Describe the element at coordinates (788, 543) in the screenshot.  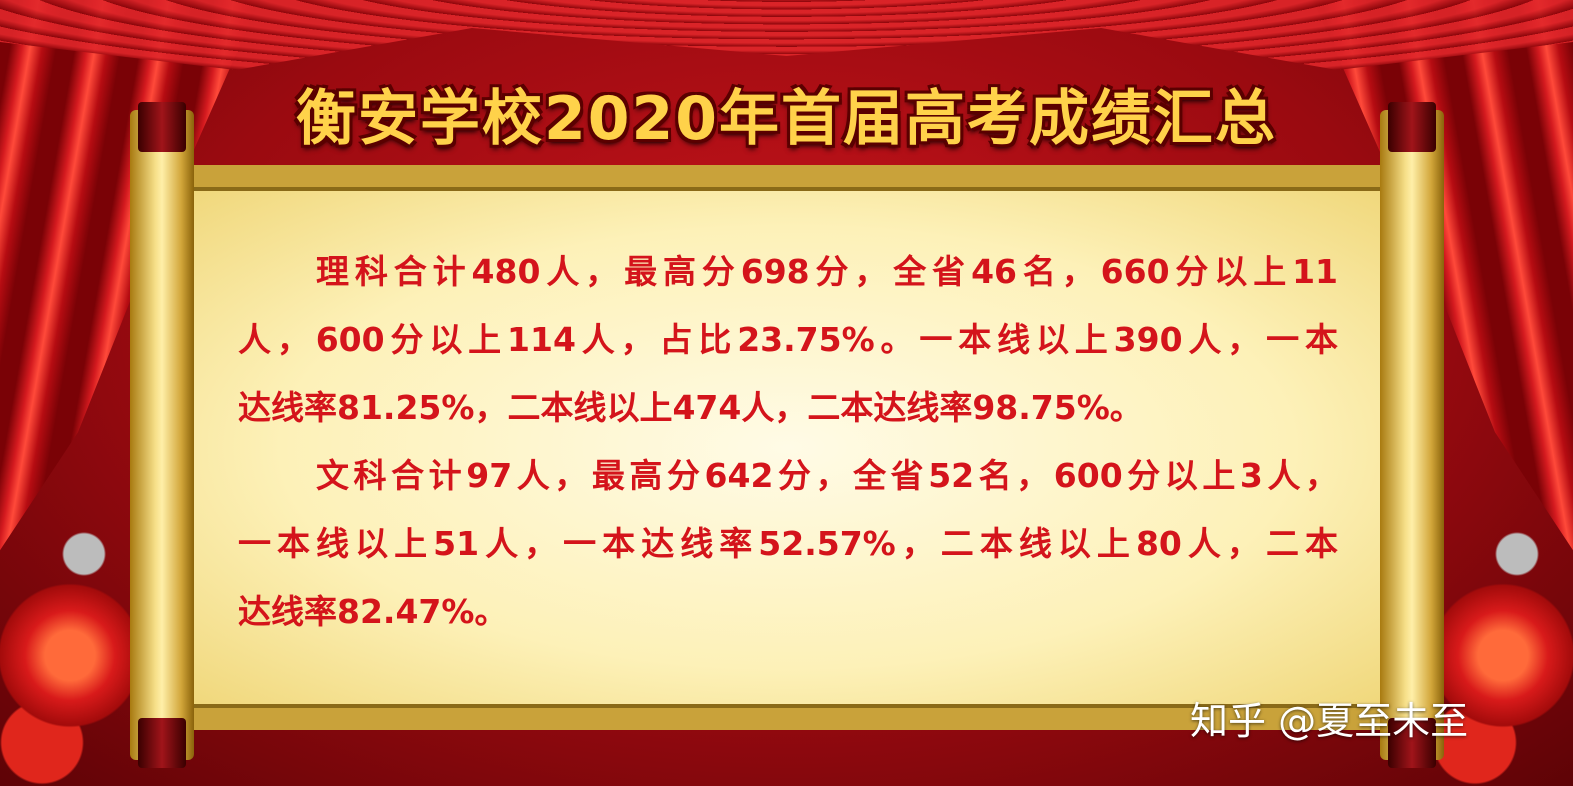
I see `text-line: 一本线以上51人，一本达线率52.57%，二本线以上80人，二本` at that location.